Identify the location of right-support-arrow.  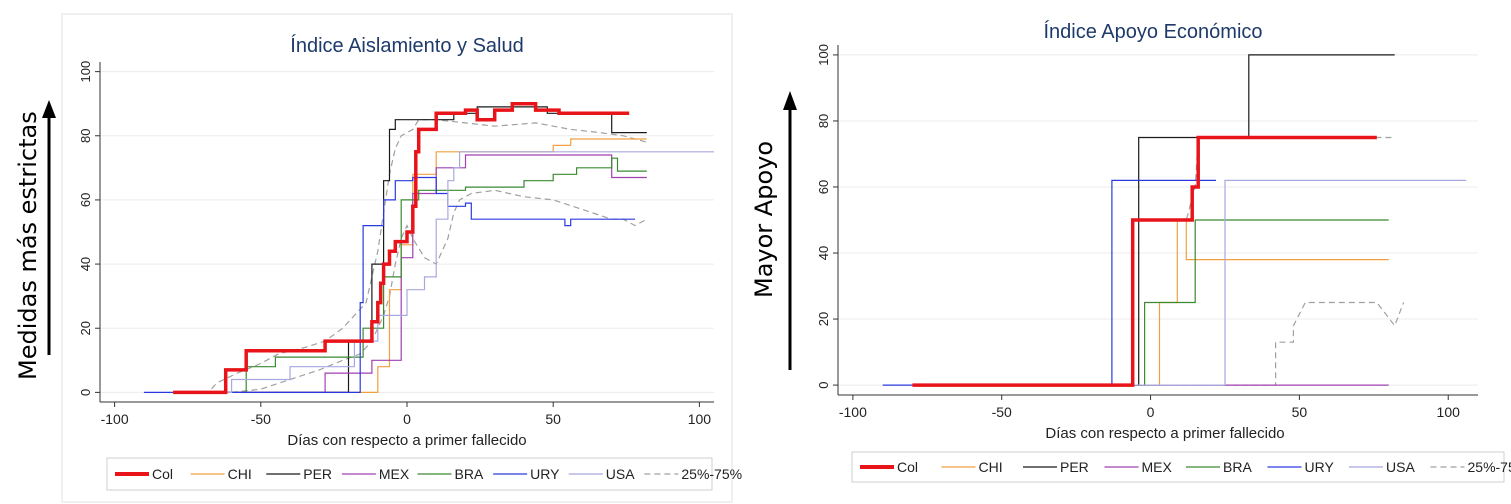
(790, 230).